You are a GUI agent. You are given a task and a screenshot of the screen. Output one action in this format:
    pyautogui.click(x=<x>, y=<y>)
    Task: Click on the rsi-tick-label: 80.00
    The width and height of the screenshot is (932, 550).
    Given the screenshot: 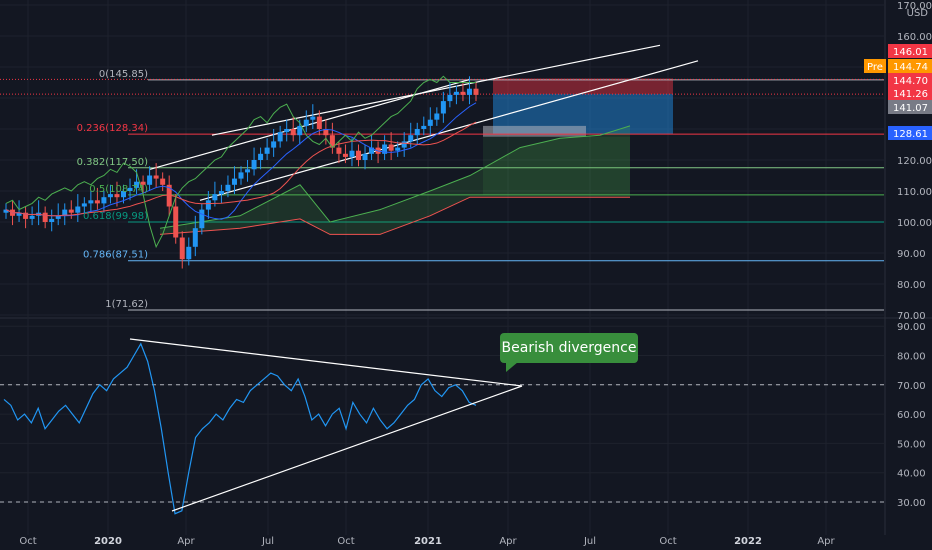 What is the action you would take?
    pyautogui.click(x=911, y=357)
    